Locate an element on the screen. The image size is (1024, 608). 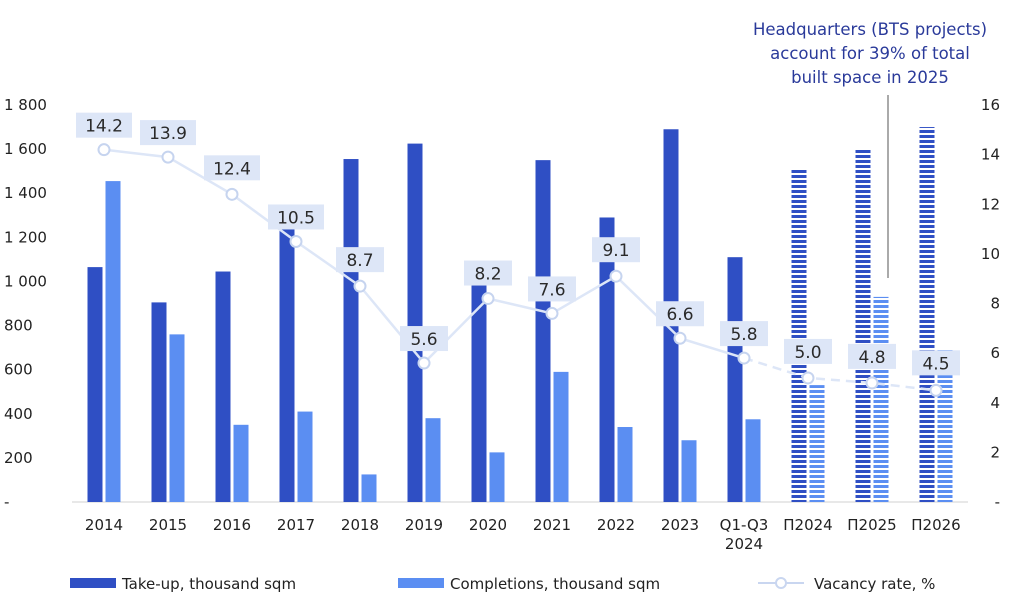
category-label: 2024 is located at coordinates (744, 544).